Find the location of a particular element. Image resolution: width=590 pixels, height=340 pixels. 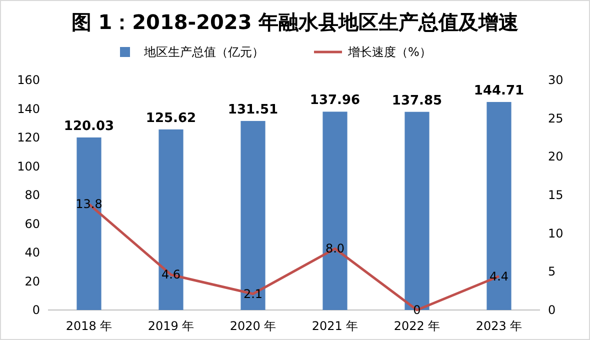

x-tick-label: 2019 年 is located at coordinates (171, 326).